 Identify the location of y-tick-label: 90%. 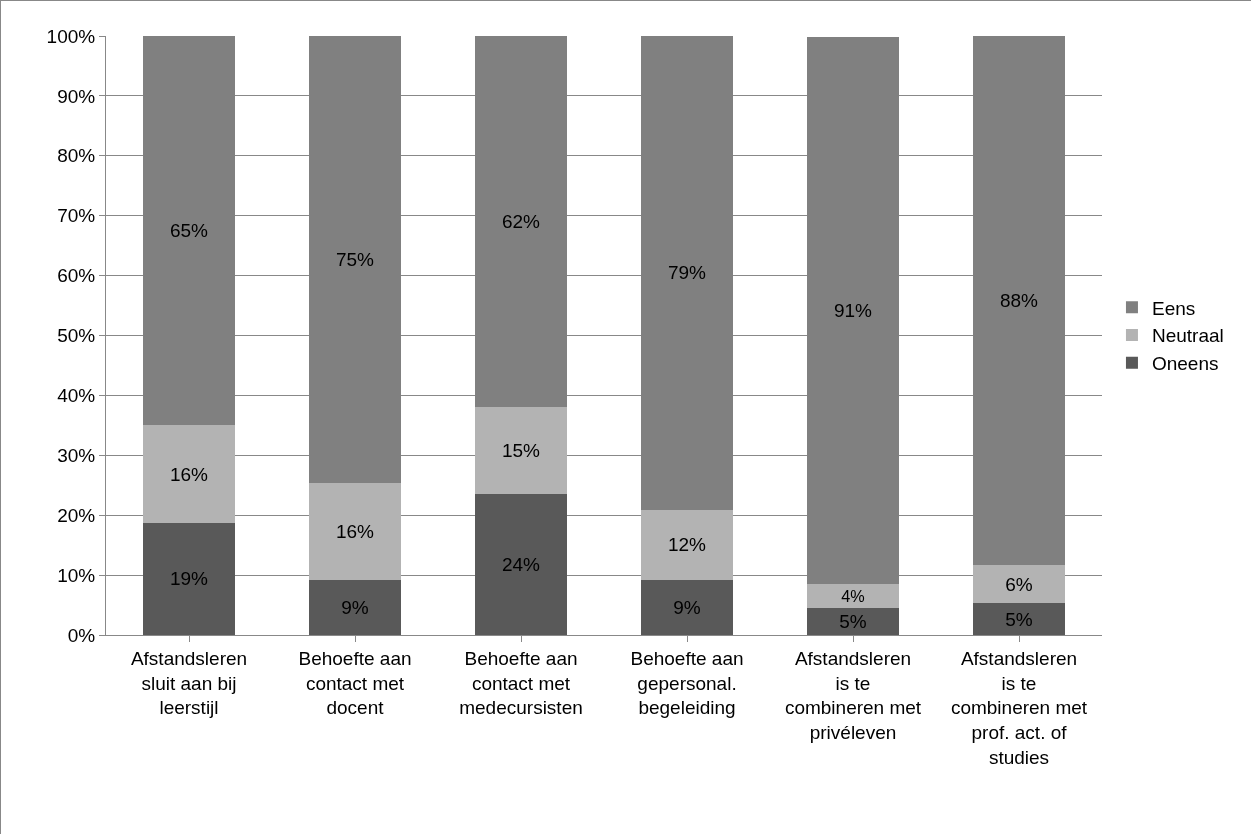
(76, 96).